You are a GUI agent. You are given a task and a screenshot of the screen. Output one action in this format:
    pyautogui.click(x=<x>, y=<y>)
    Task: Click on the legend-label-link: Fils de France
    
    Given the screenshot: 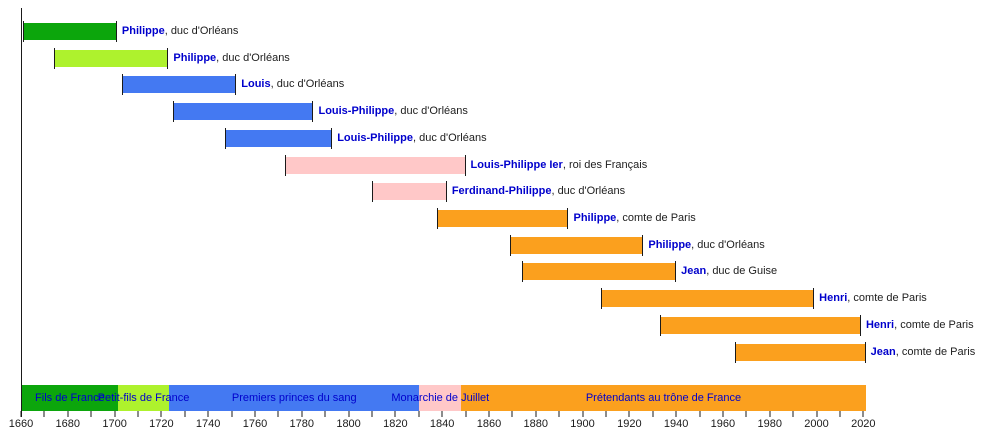 What is the action you would take?
    pyautogui.click(x=70, y=398)
    